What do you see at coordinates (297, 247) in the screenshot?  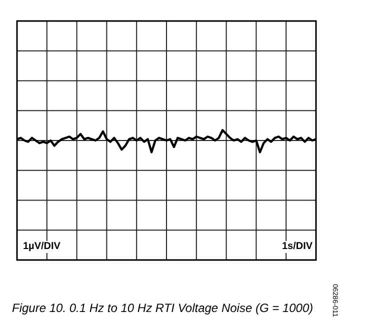 I see `annotation: 1s/DIV` at bounding box center [297, 247].